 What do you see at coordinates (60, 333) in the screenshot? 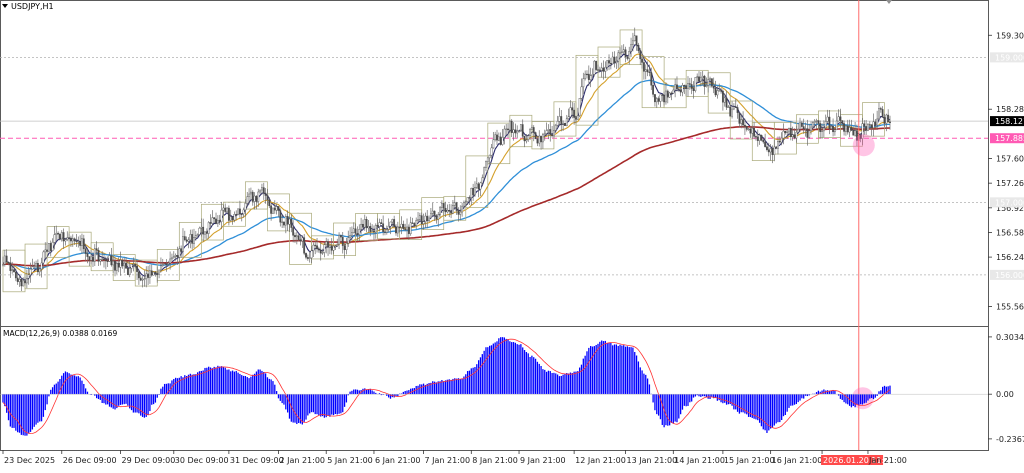
I see `macd-indicator-label: MACD(12,26,9) 0.0388 0.0169` at bounding box center [60, 333].